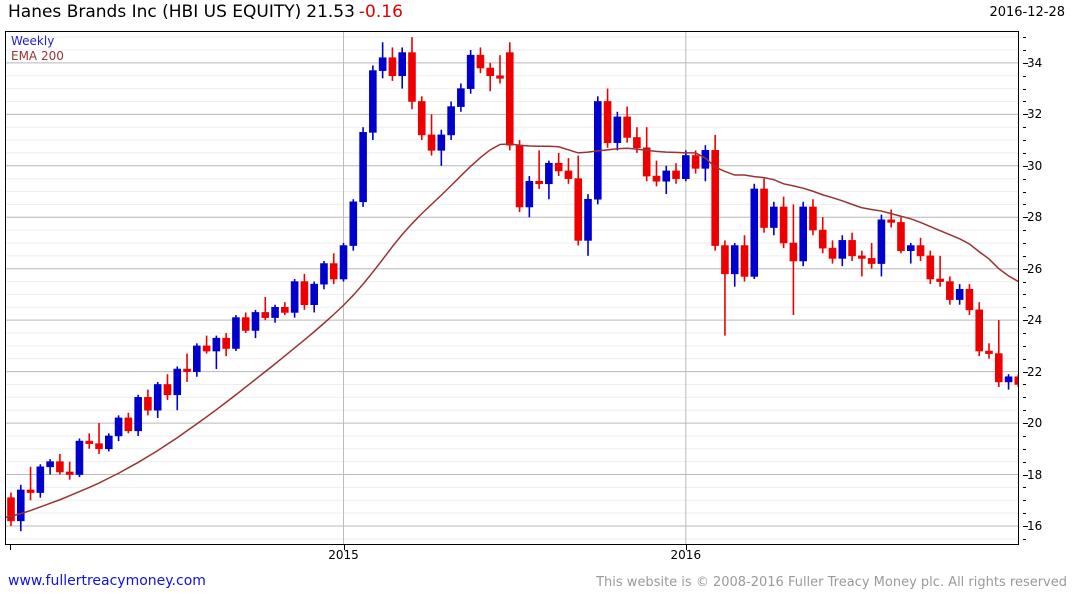  Describe the element at coordinates (1035, 165) in the screenshot. I see `y-axis-tick-label: 30` at that location.